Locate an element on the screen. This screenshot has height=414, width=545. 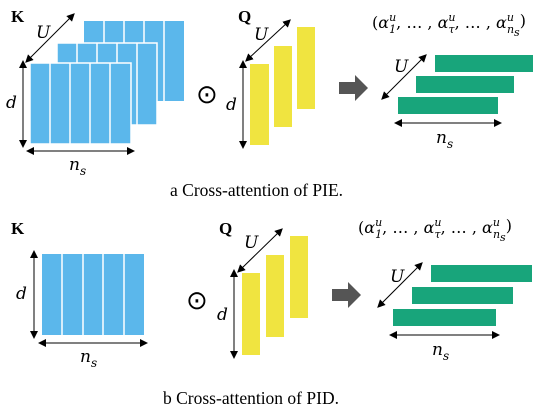
output-bar-back-b is located at coordinates (481, 273).